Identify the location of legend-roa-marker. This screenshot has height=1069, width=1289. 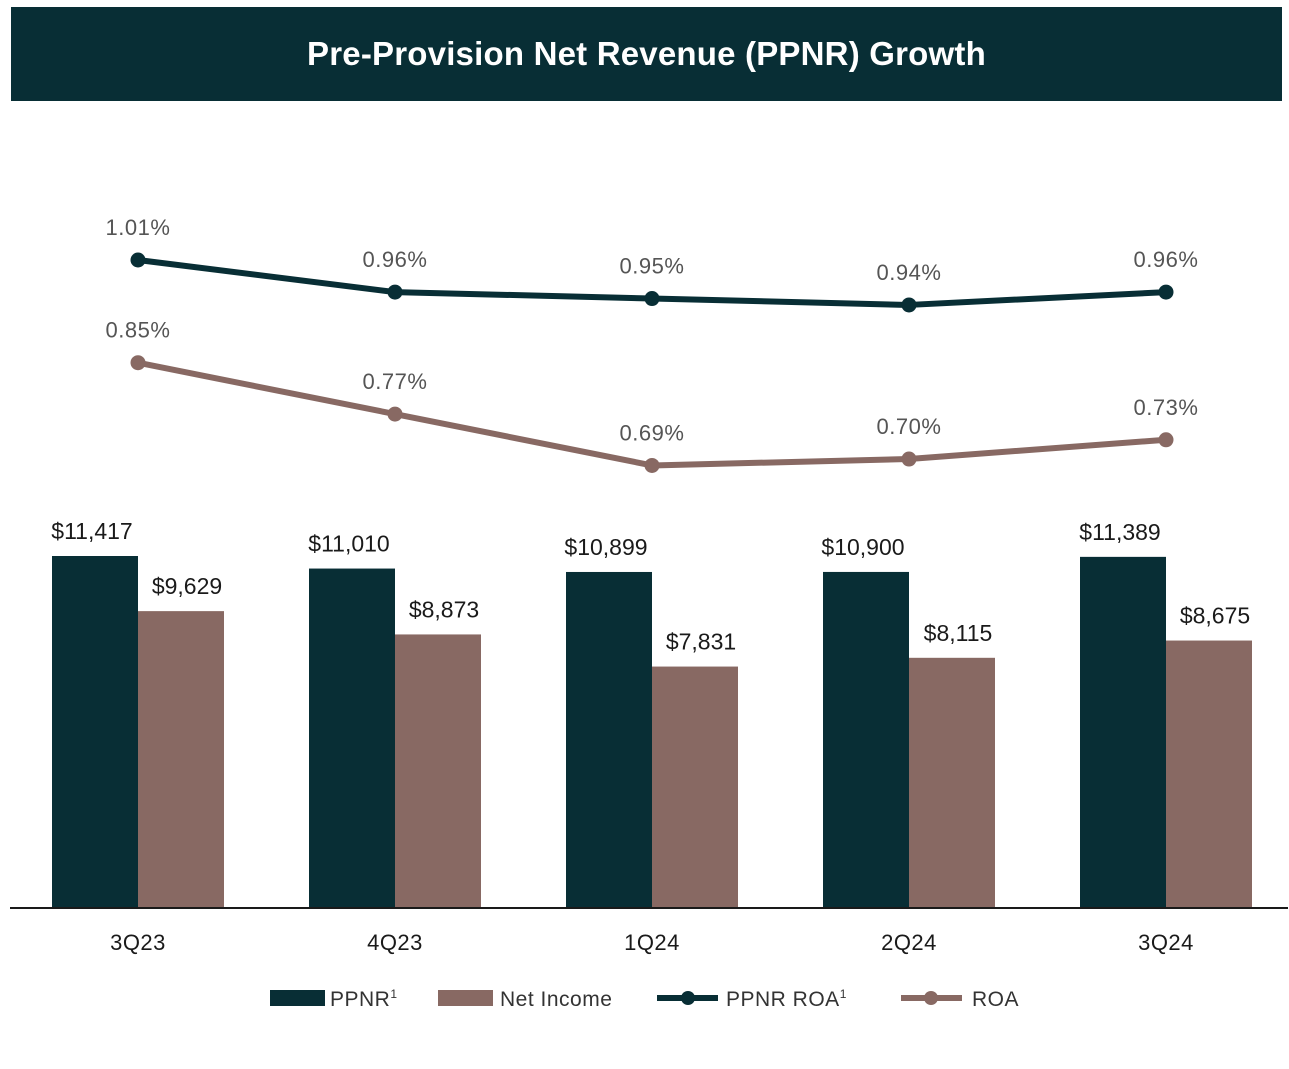
(931, 998).